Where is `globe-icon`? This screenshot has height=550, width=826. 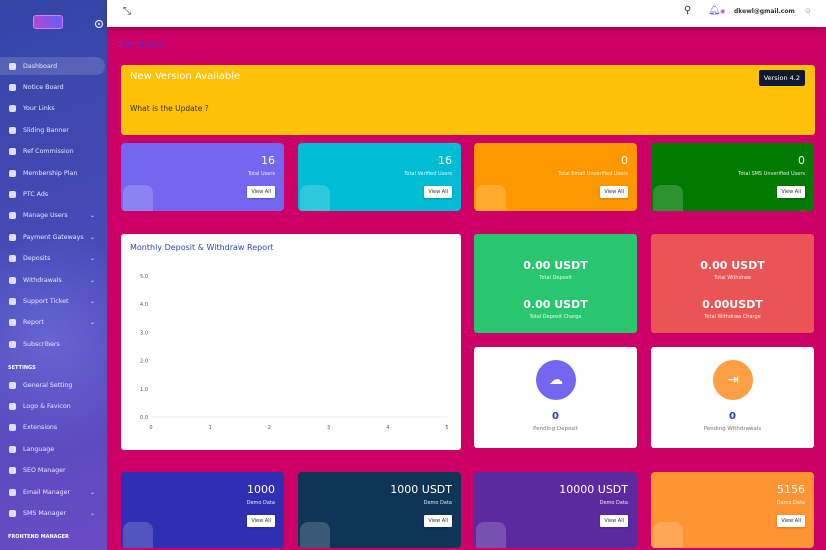
globe-icon is located at coordinates (12, 471).